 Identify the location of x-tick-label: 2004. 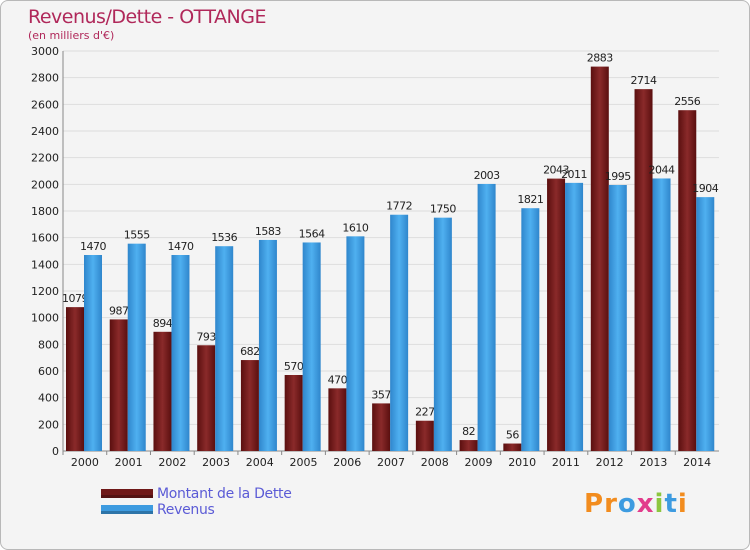
(260, 462).